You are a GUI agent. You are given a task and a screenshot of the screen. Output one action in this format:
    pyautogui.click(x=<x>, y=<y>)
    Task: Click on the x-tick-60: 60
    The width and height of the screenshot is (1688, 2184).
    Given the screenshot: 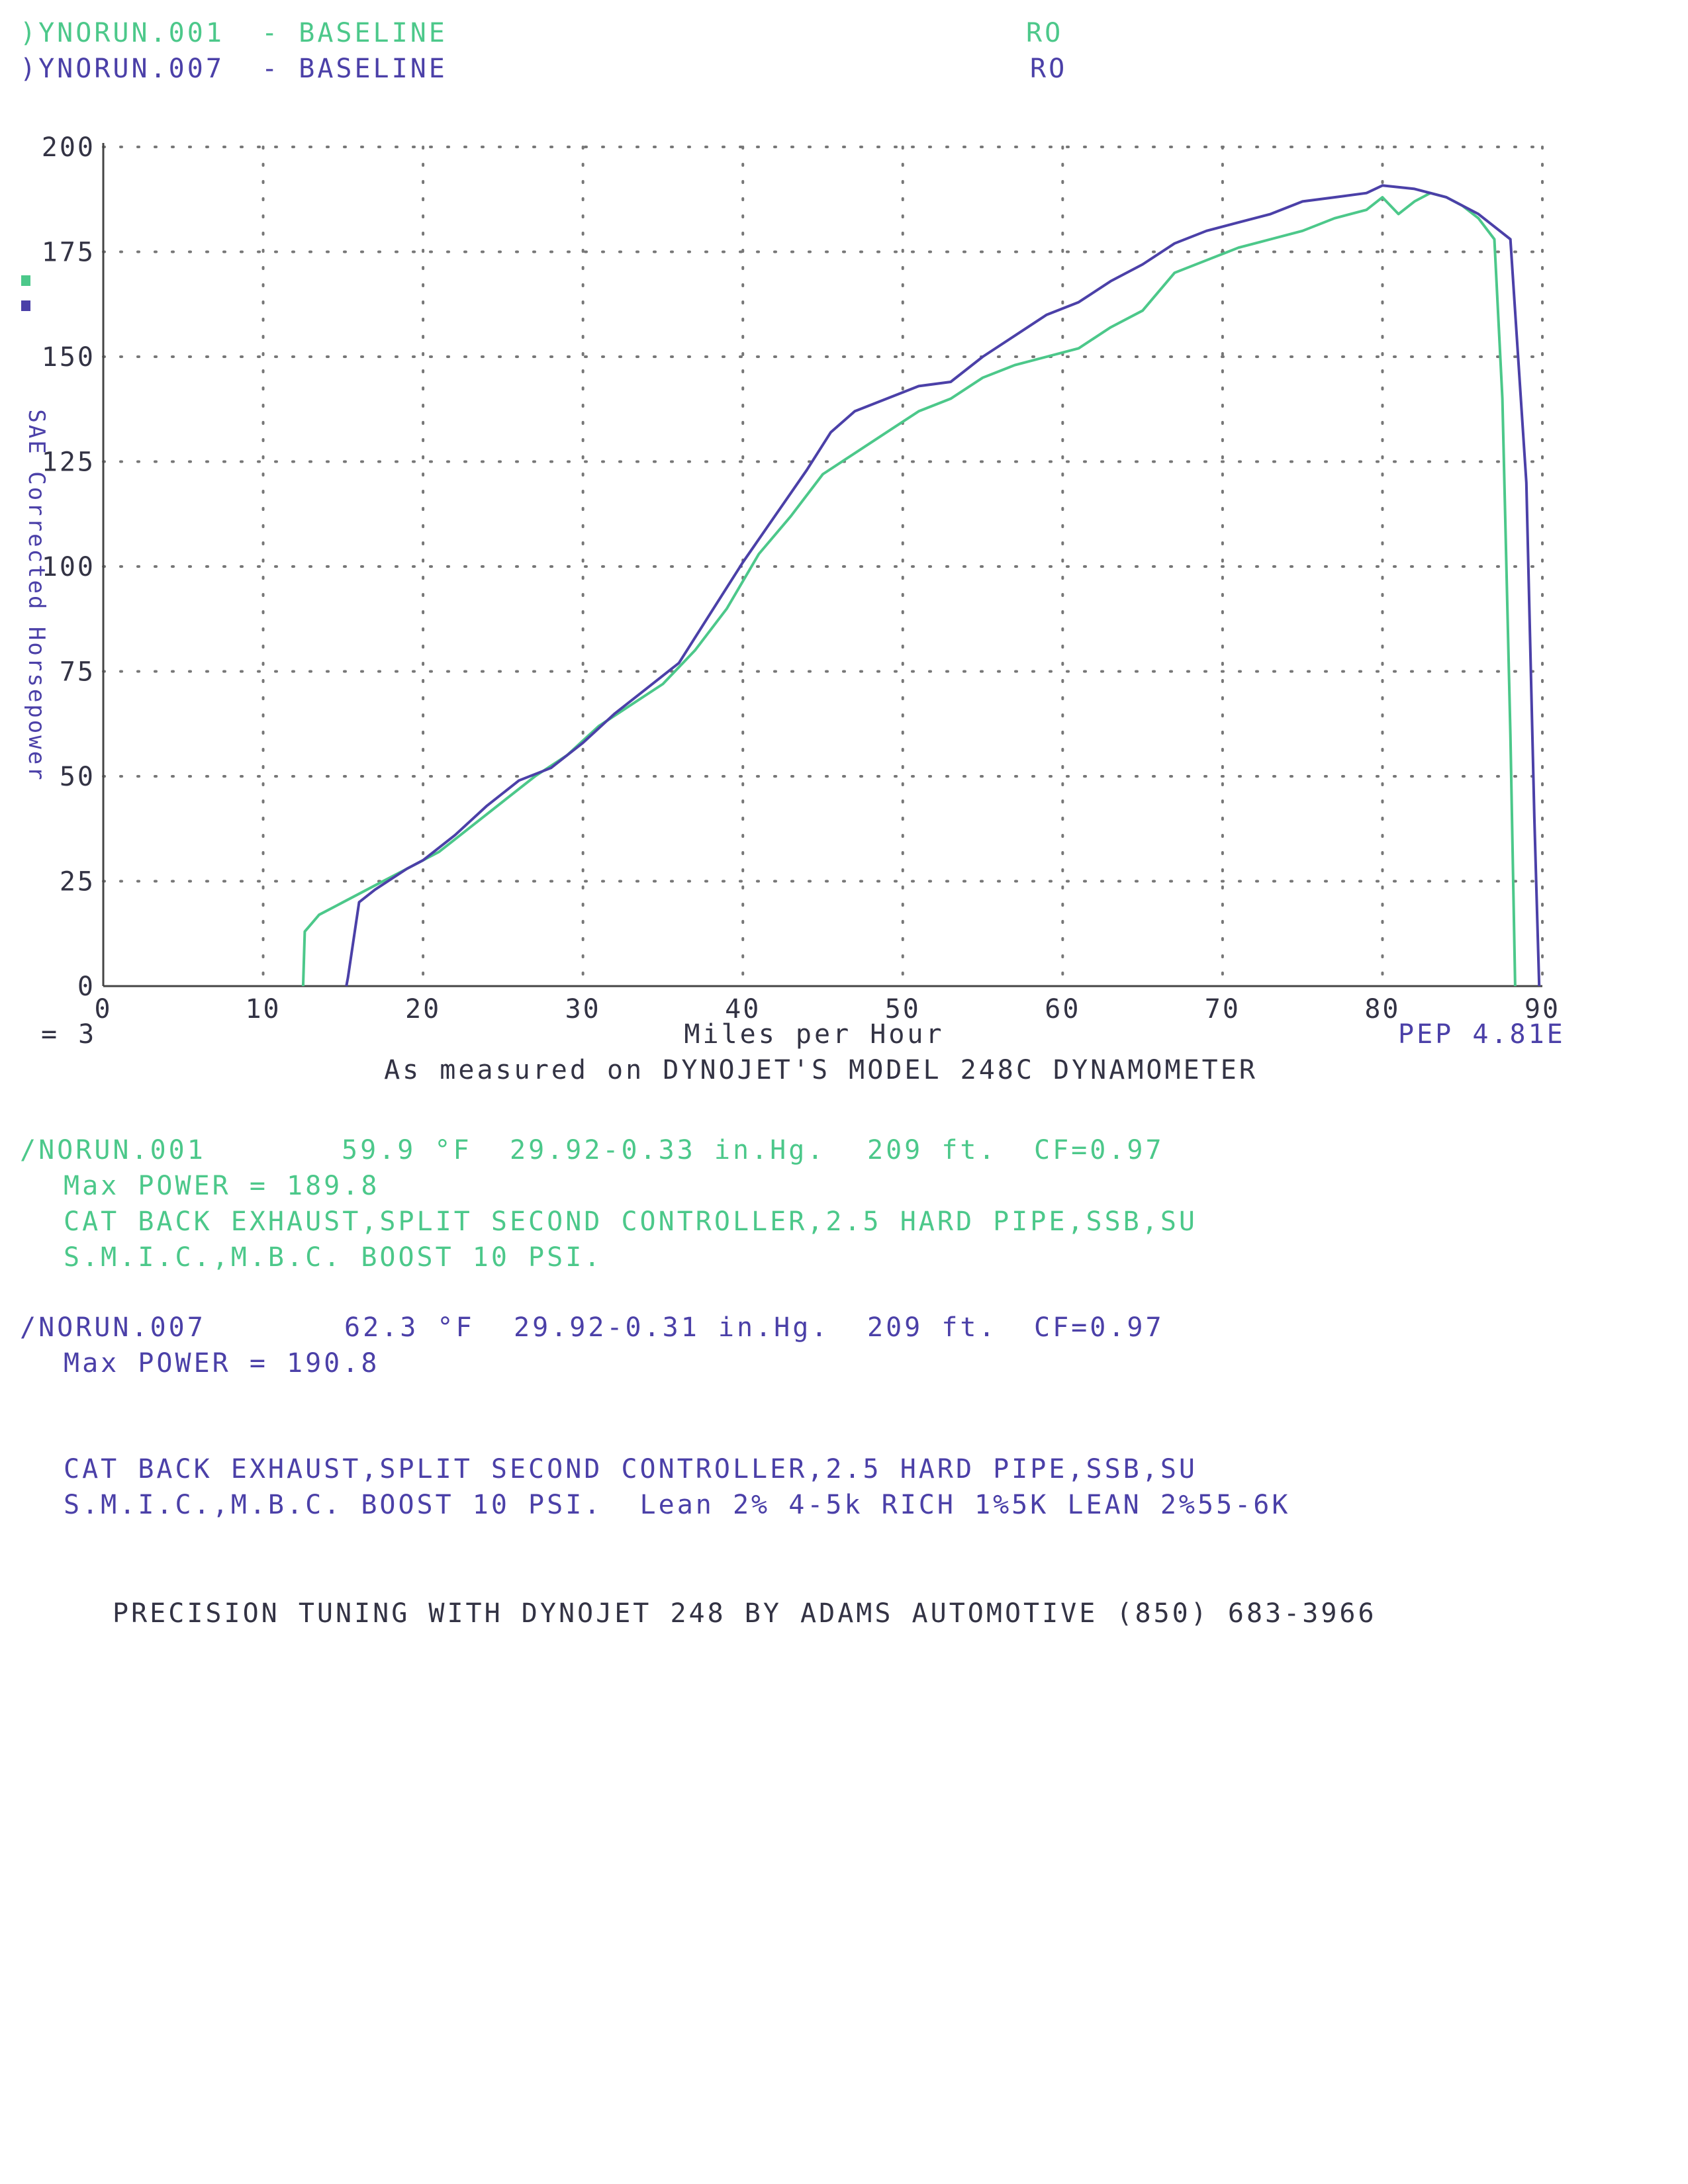 What is the action you would take?
    pyautogui.click(x=1062, y=1009)
    